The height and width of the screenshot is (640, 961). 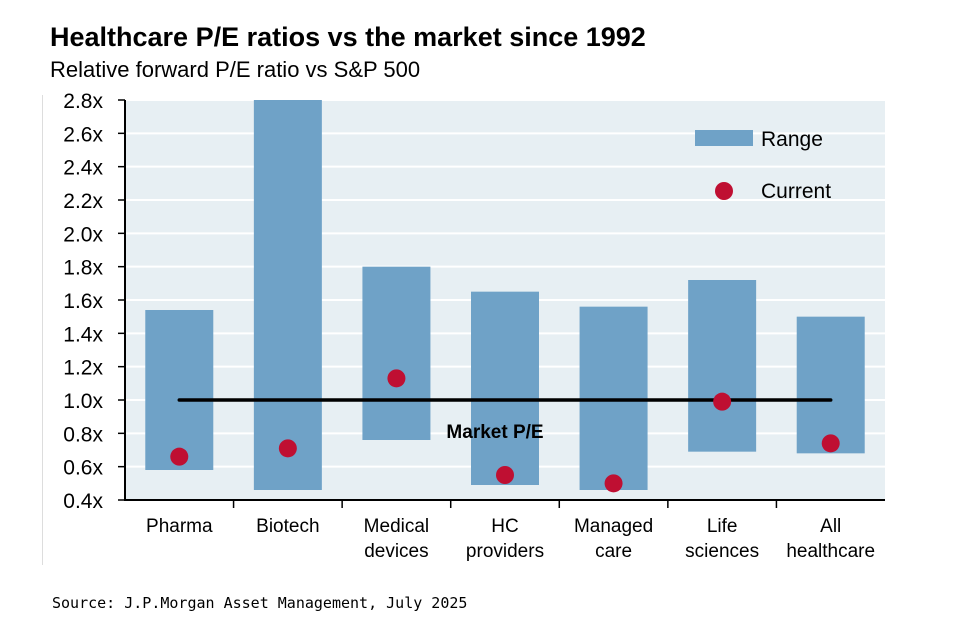 I want to click on y-tick-label: 2.4x, so click(x=83, y=168).